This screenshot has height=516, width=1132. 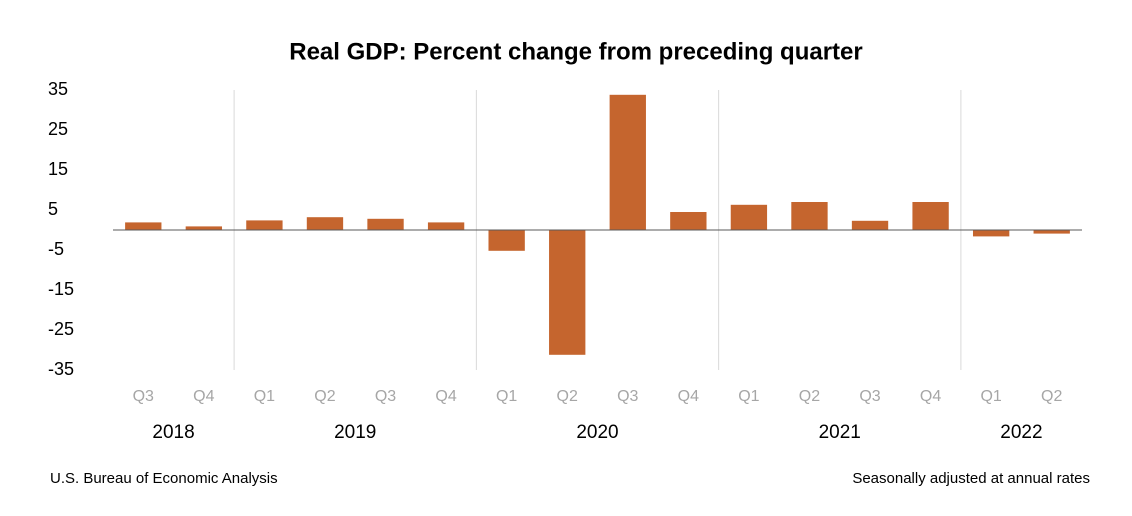 I want to click on group-label: 2019, so click(x=355, y=432).